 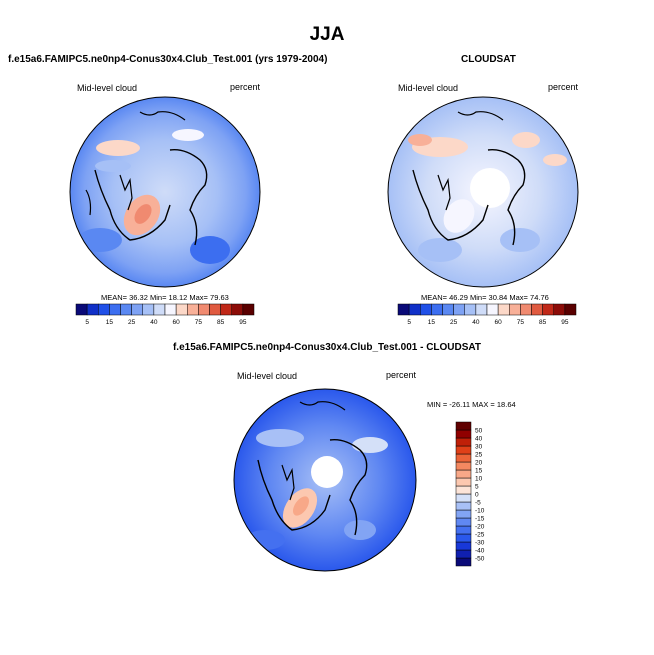 I want to click on diff-colorbar-tick-label: 15, so click(x=479, y=471).